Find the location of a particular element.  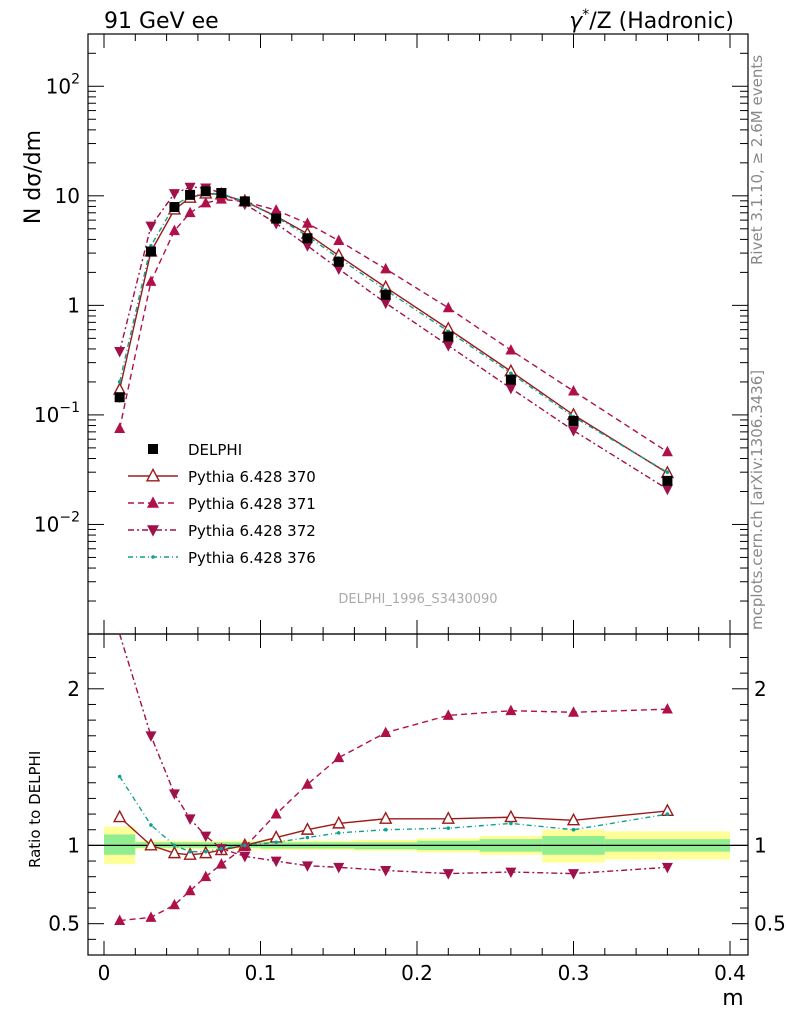

y-tick-exponent: −2 is located at coordinates (69, 517).